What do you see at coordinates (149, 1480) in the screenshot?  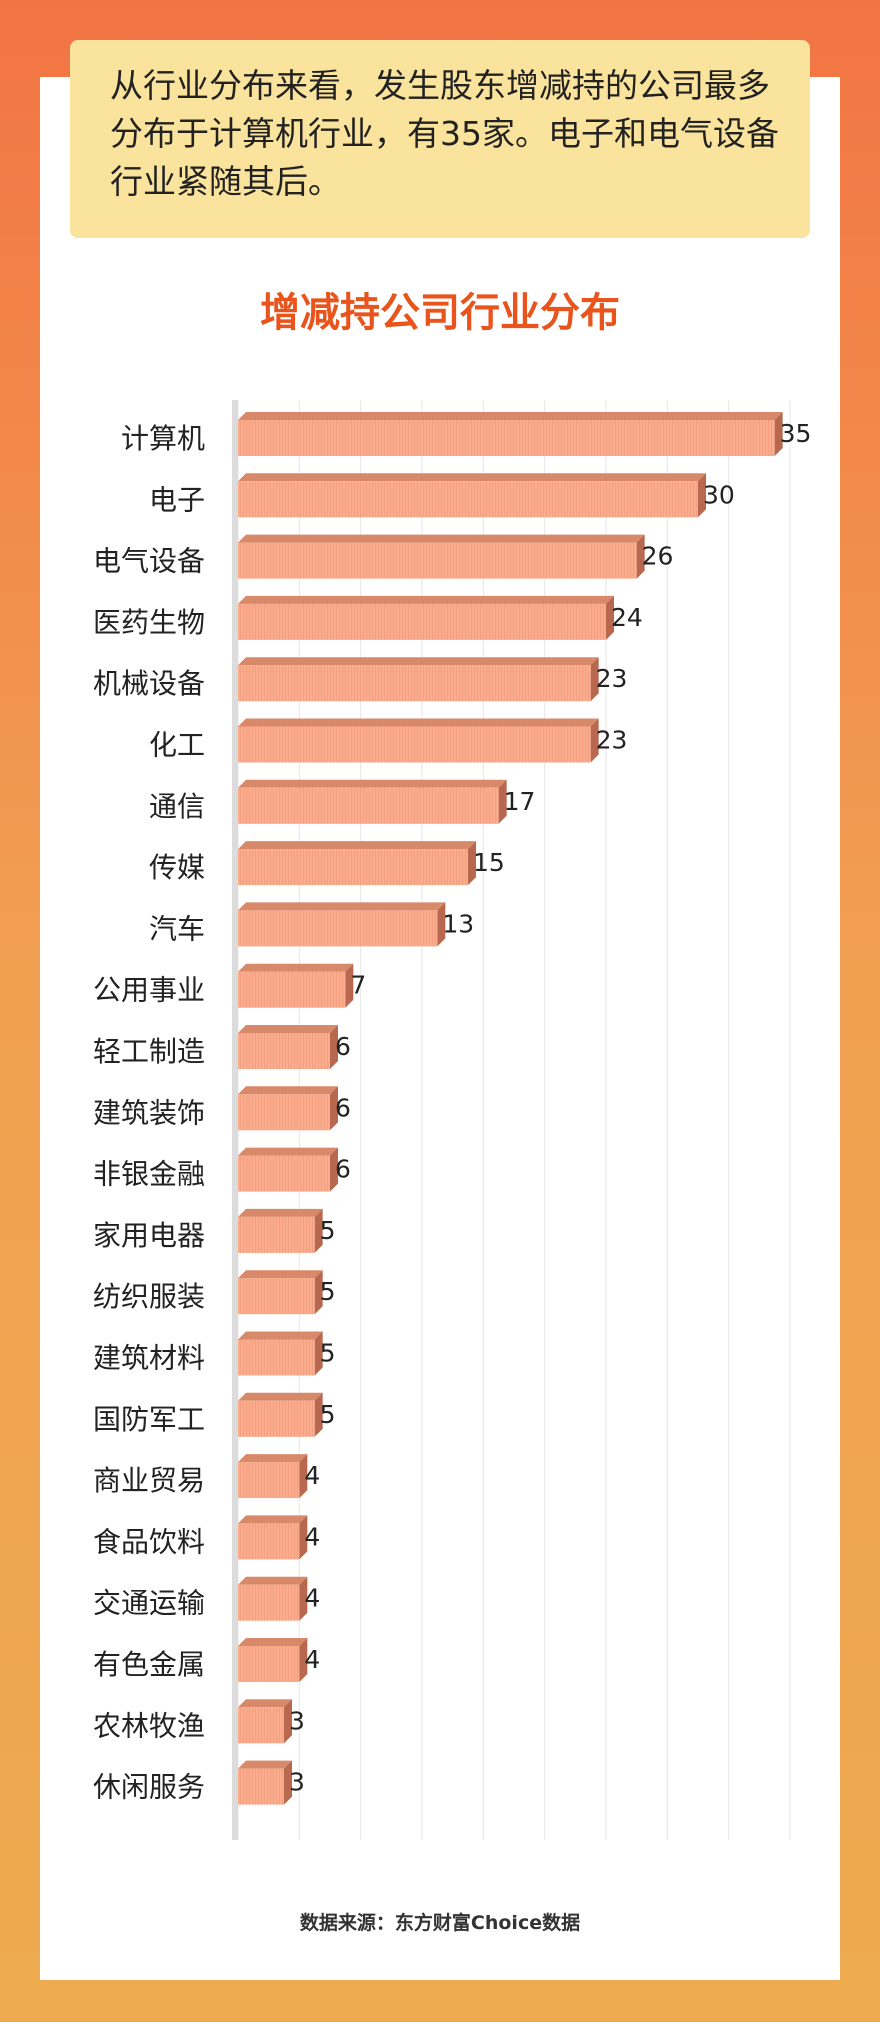 I see `category-label: 商业贸易` at bounding box center [149, 1480].